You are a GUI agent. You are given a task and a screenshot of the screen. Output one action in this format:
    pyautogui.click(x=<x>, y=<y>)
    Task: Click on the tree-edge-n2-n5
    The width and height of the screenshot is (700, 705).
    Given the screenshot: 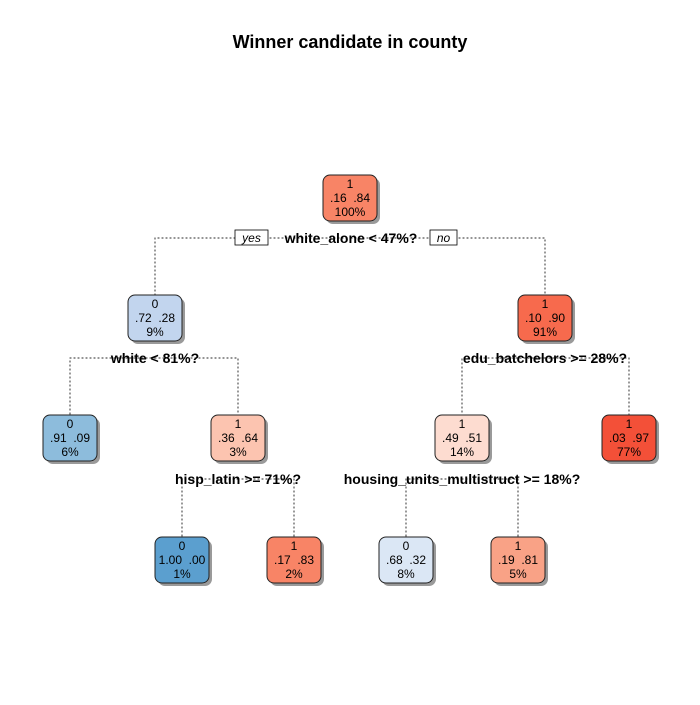 What is the action you would take?
    pyautogui.click(x=196, y=386)
    